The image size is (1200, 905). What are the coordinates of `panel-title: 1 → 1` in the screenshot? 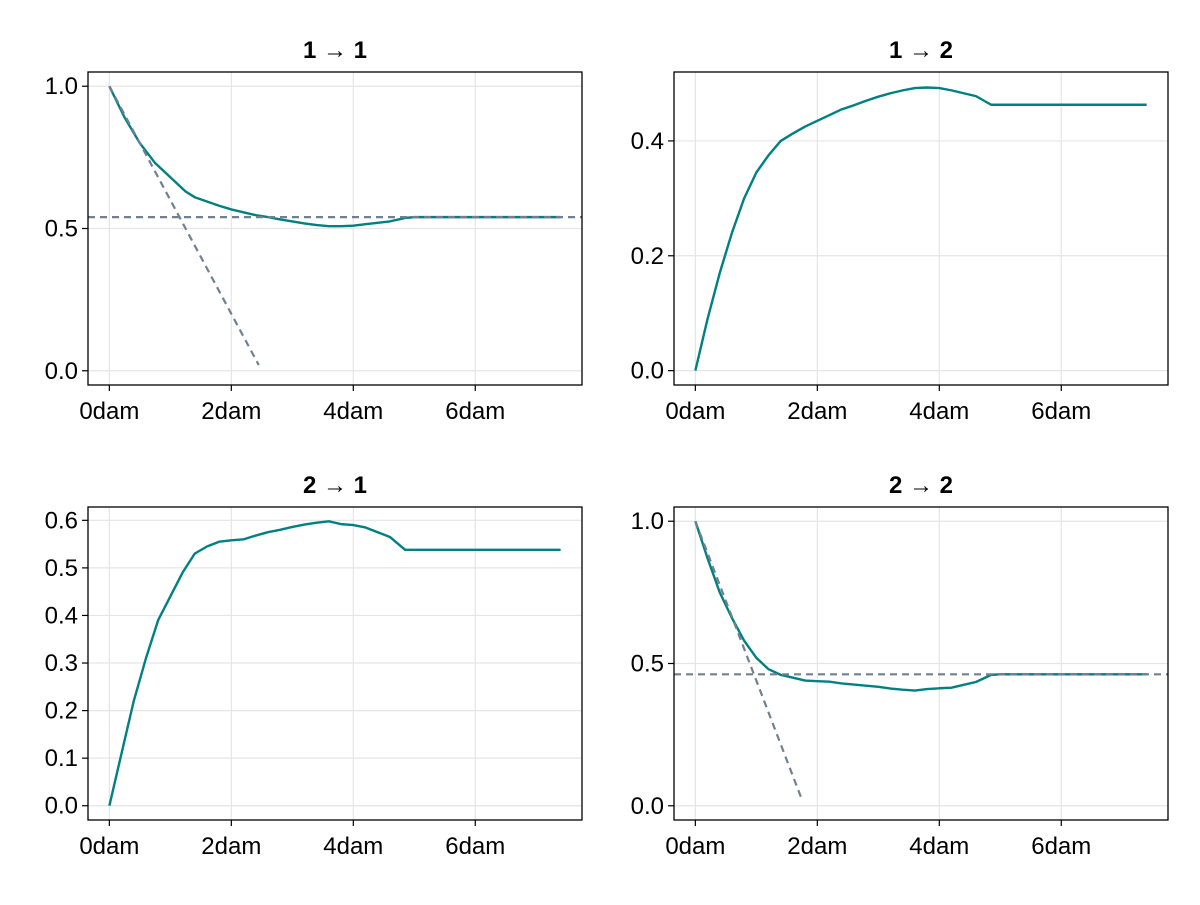 It's located at (335, 50).